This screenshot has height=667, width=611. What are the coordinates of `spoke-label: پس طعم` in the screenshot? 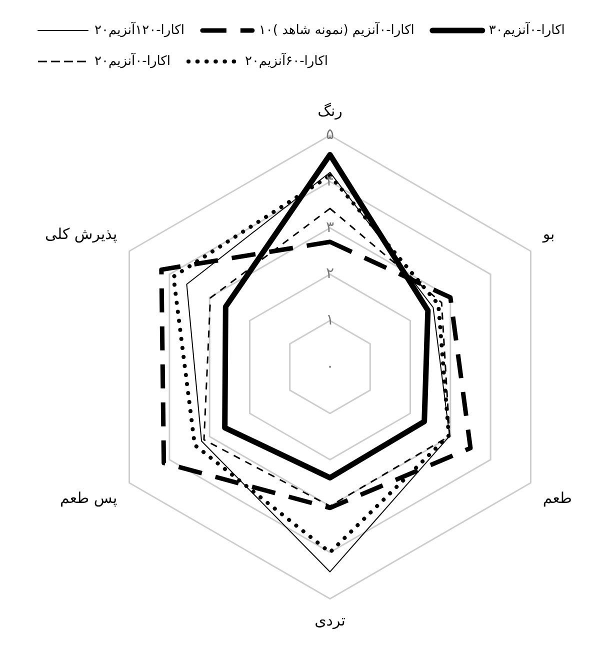 It's located at (89, 497).